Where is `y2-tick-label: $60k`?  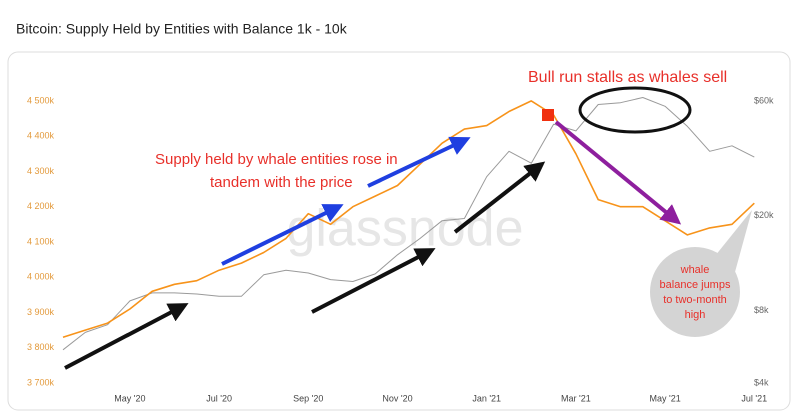 y2-tick-label: $60k is located at coordinates (764, 100).